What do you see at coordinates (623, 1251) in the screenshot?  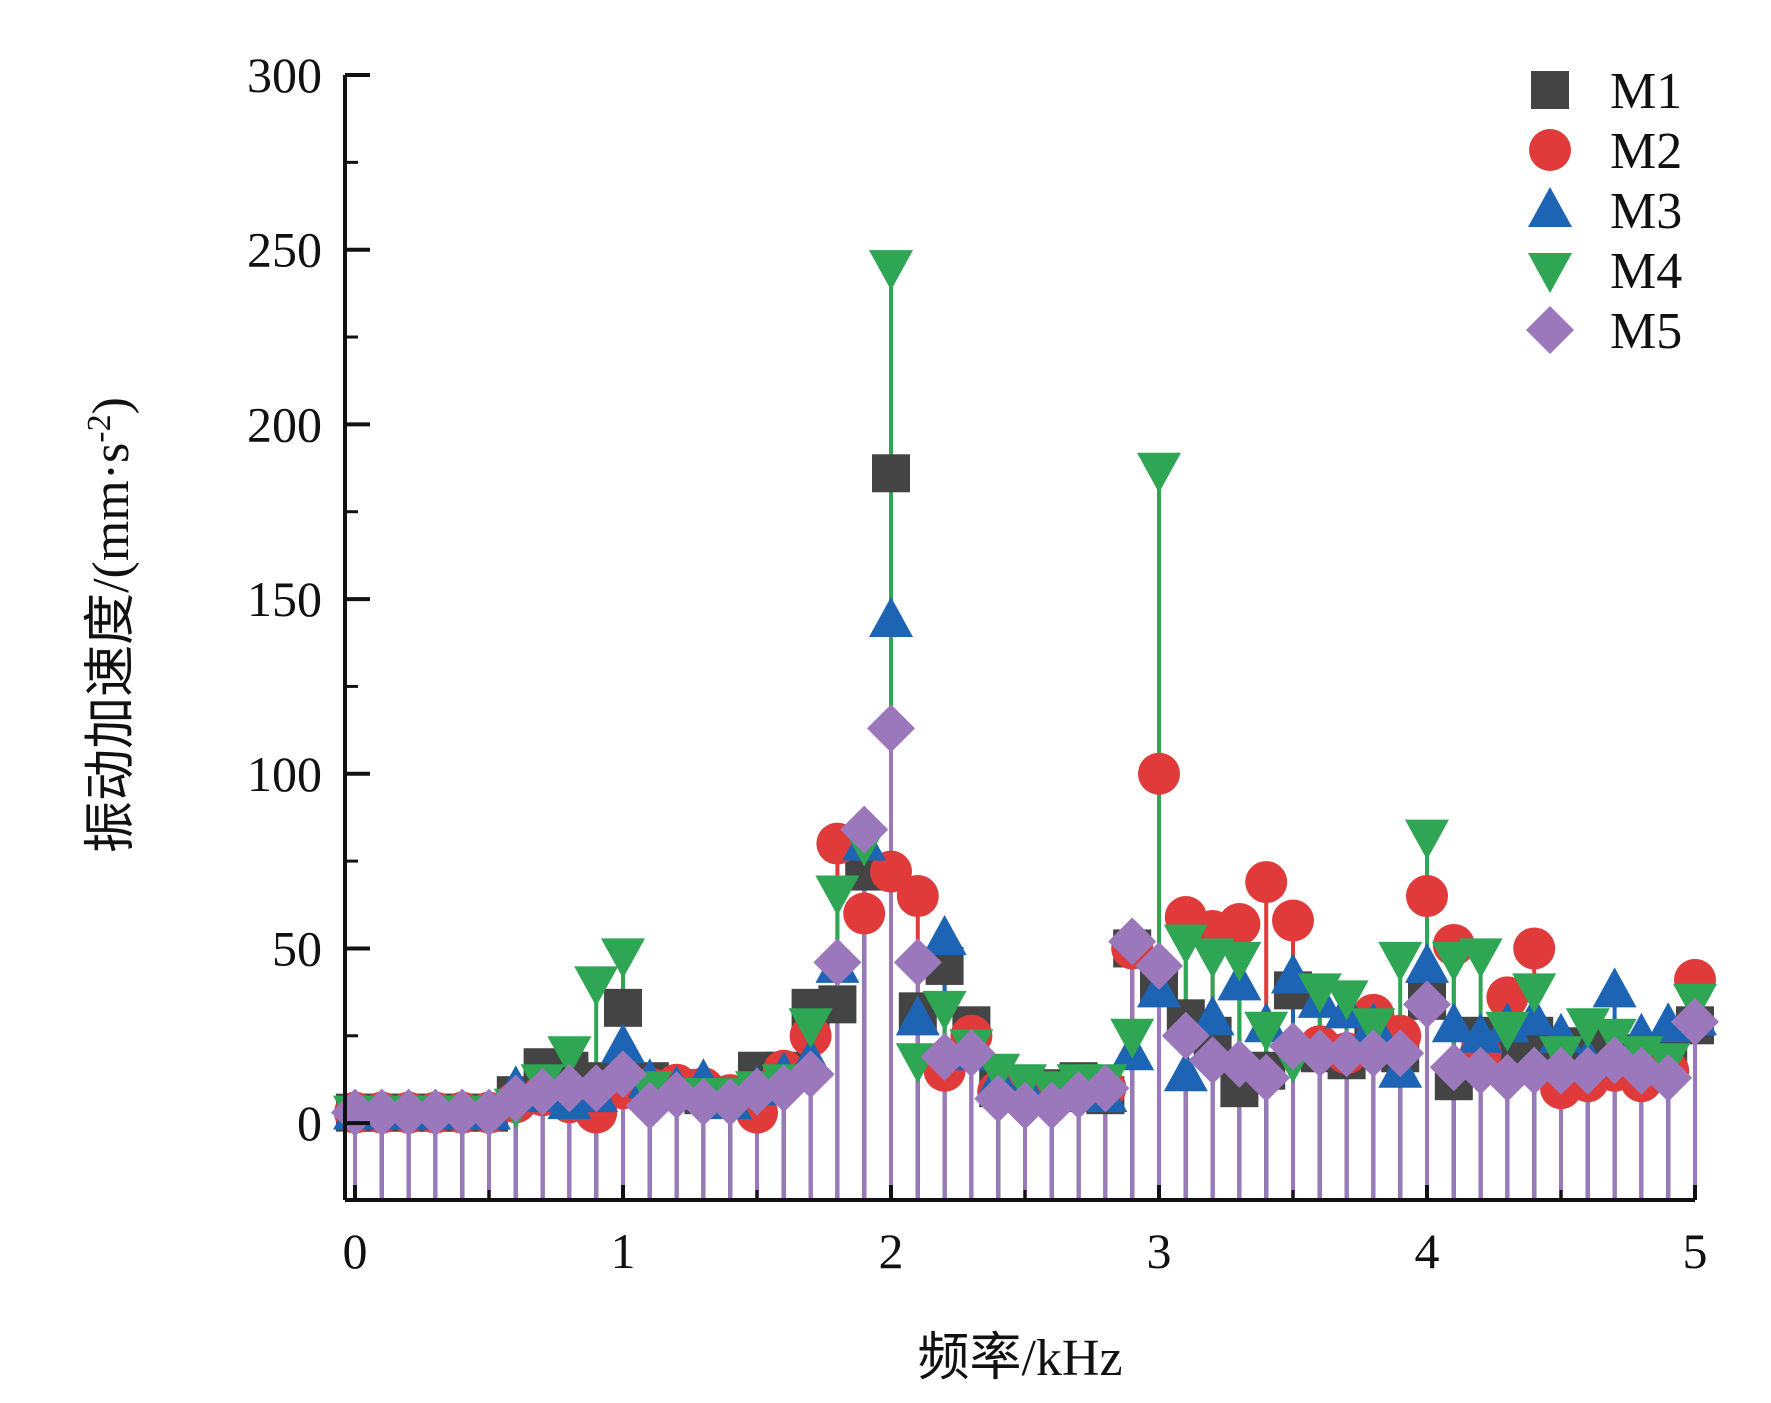 I see `x-tick-label: 1` at bounding box center [623, 1251].